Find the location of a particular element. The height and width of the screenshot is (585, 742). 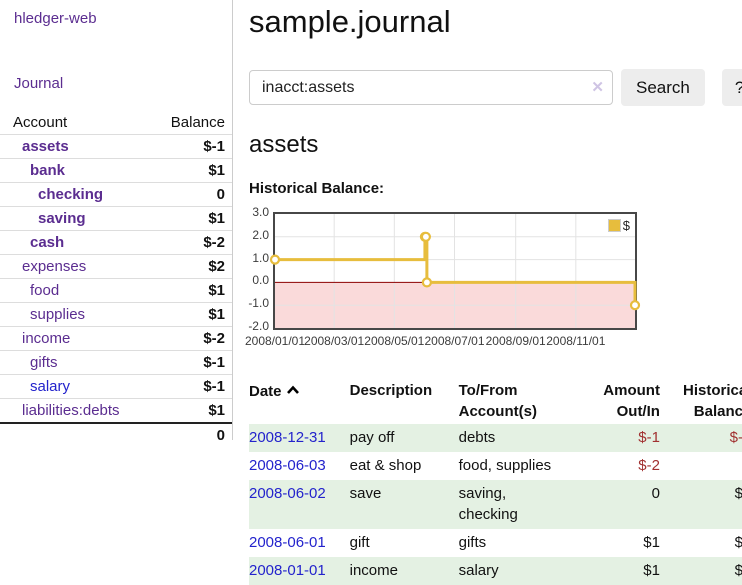

sidebar-item-income: income is located at coordinates (46, 338).